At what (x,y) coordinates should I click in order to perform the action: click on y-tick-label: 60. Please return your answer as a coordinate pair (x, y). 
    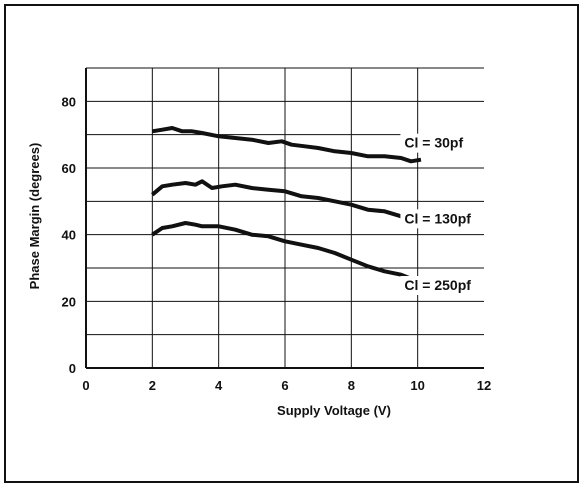
    Looking at the image, I should click on (69, 168).